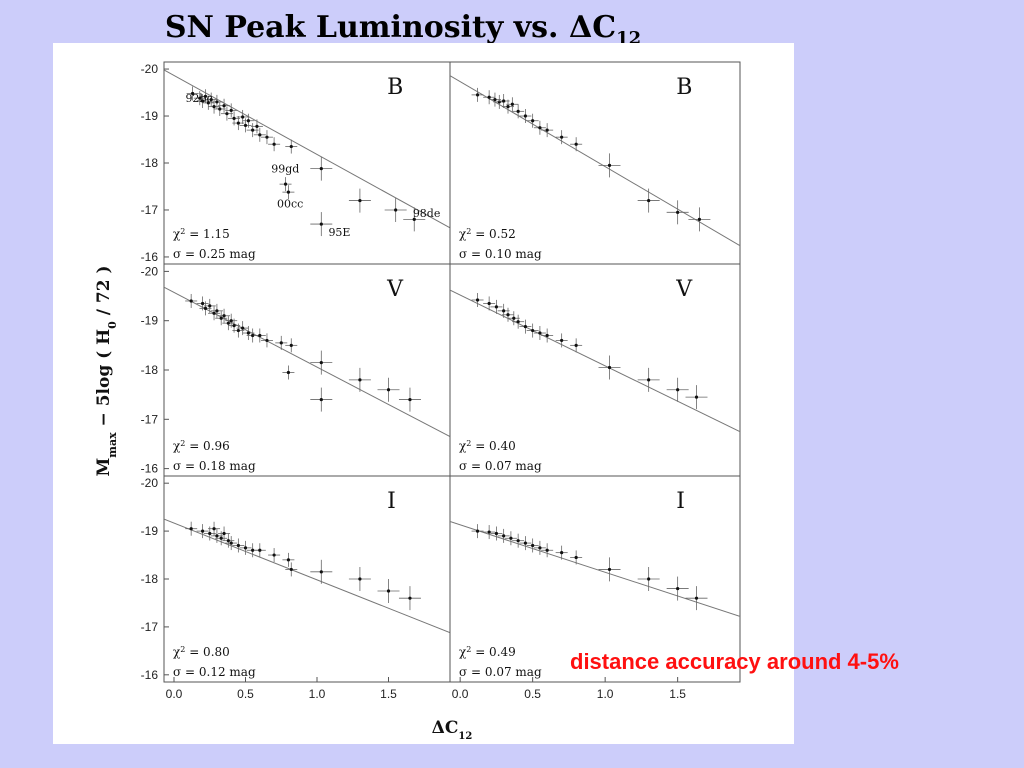 The image size is (1024, 768). Describe the element at coordinates (395, 87) in the screenshot. I see `band-label: B` at that location.